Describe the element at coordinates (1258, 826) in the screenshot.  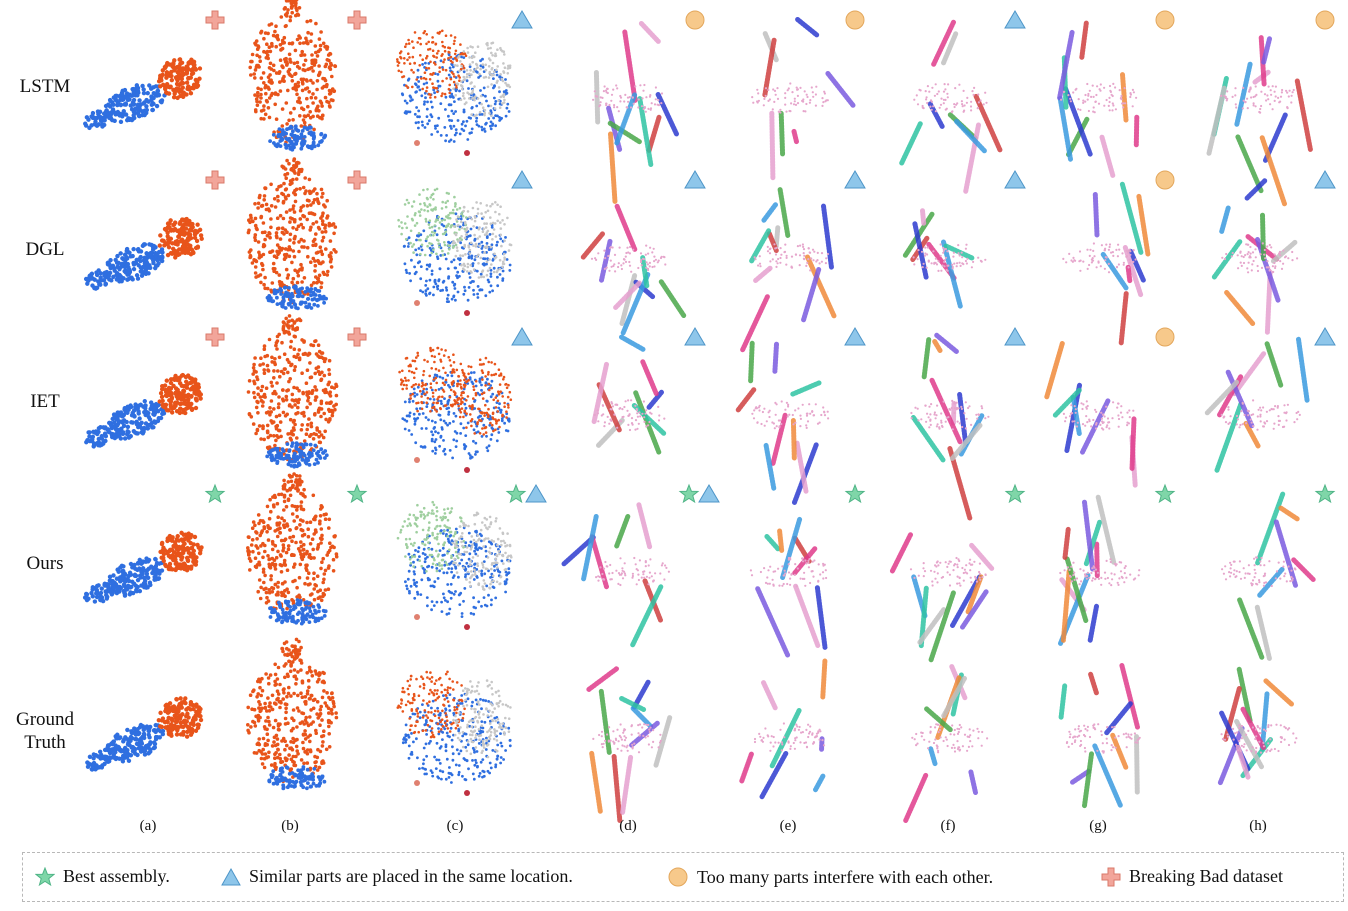
I see `col-label-h: (h)` at that location.